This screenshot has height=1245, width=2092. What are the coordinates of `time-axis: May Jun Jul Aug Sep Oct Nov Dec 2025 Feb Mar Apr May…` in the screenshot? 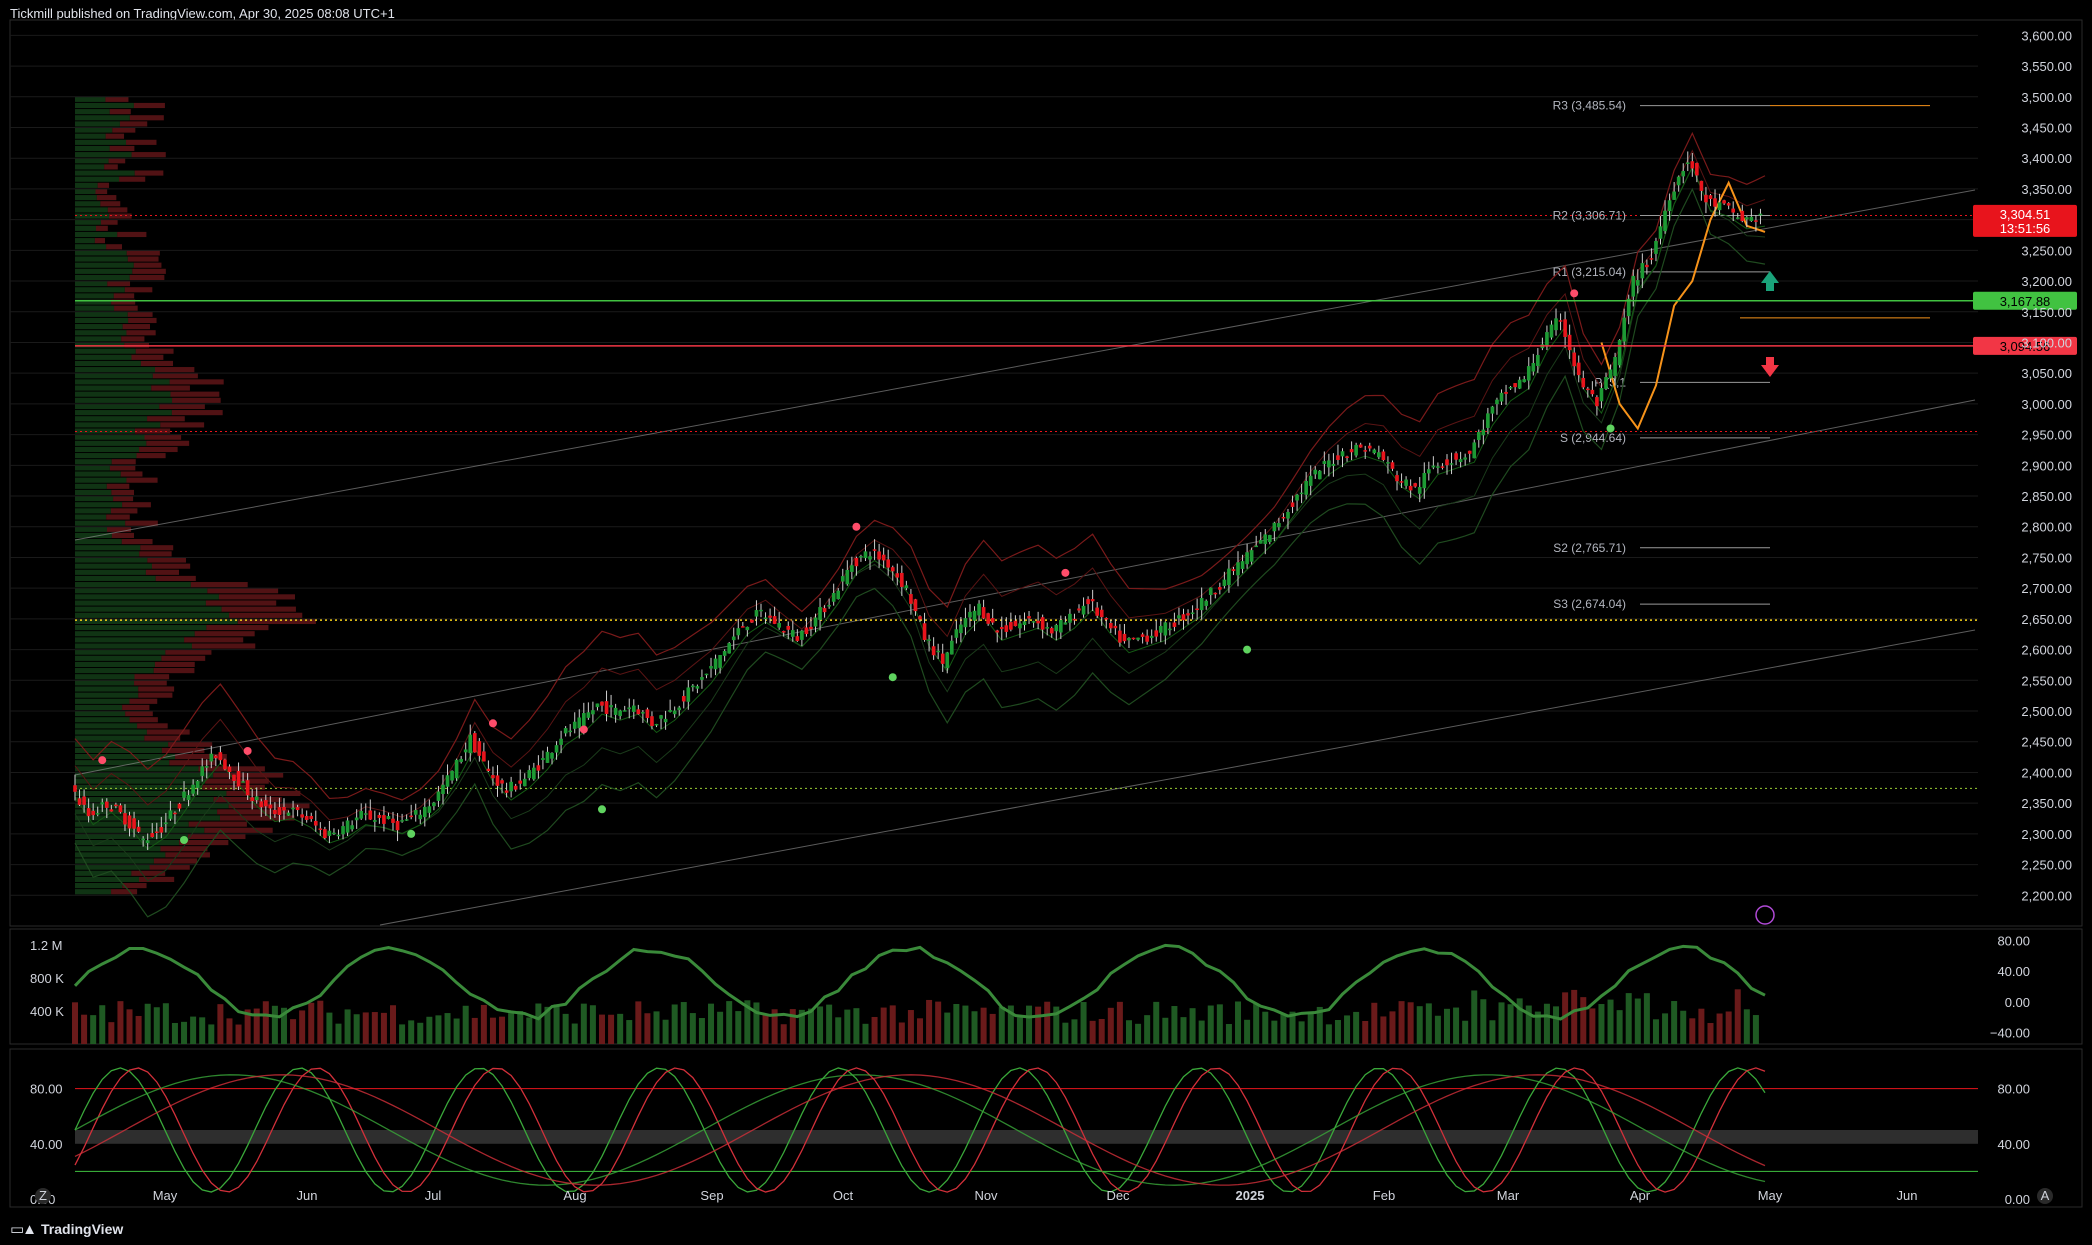 It's located at (1044, 1196).